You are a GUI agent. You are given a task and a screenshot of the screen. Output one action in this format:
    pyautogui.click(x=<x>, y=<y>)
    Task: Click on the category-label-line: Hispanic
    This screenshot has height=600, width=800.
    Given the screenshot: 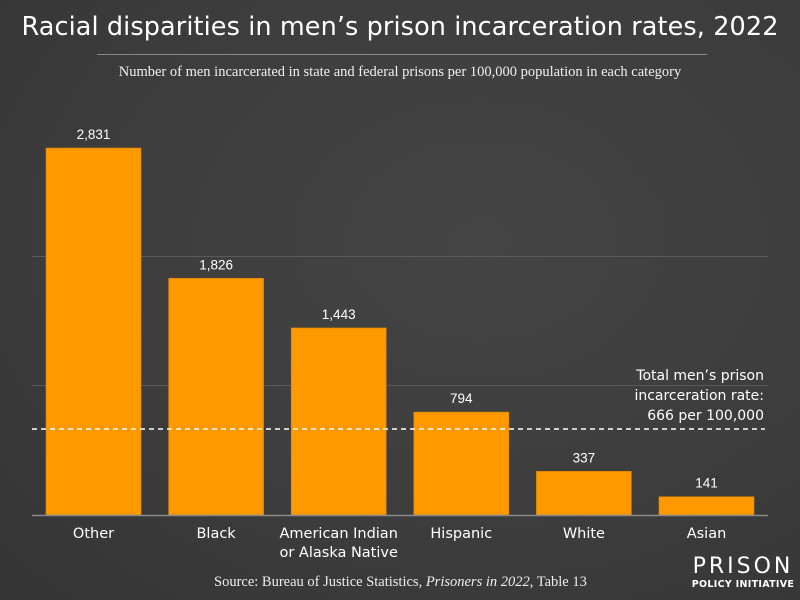 What is the action you would take?
    pyautogui.click(x=461, y=534)
    